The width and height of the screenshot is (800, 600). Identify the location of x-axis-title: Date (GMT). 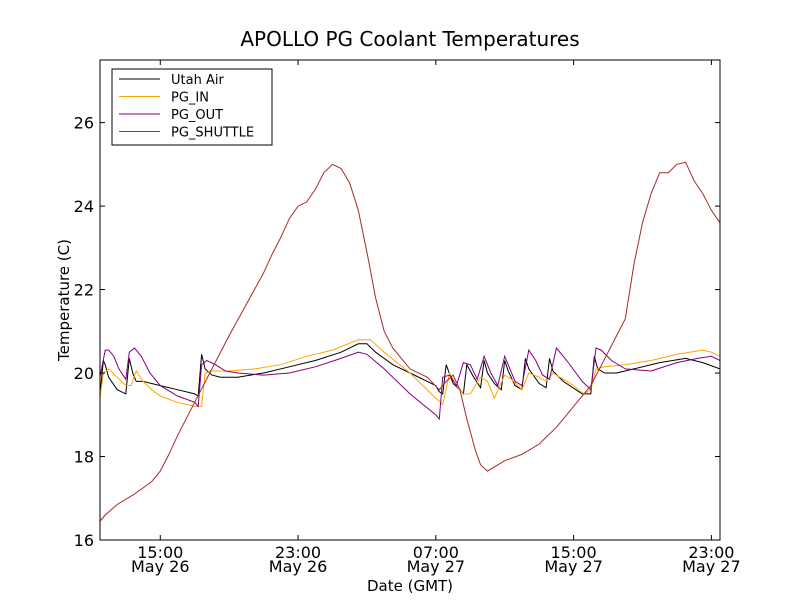
(410, 586).